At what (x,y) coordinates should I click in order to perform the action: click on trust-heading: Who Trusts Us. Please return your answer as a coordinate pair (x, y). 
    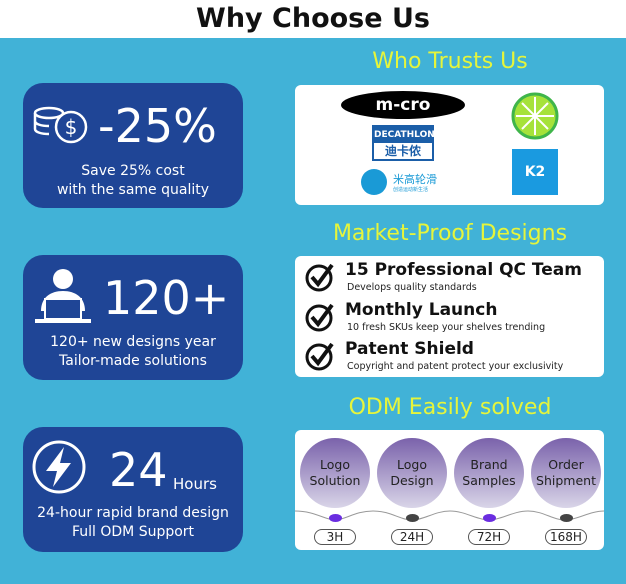
    Looking at the image, I should click on (450, 61).